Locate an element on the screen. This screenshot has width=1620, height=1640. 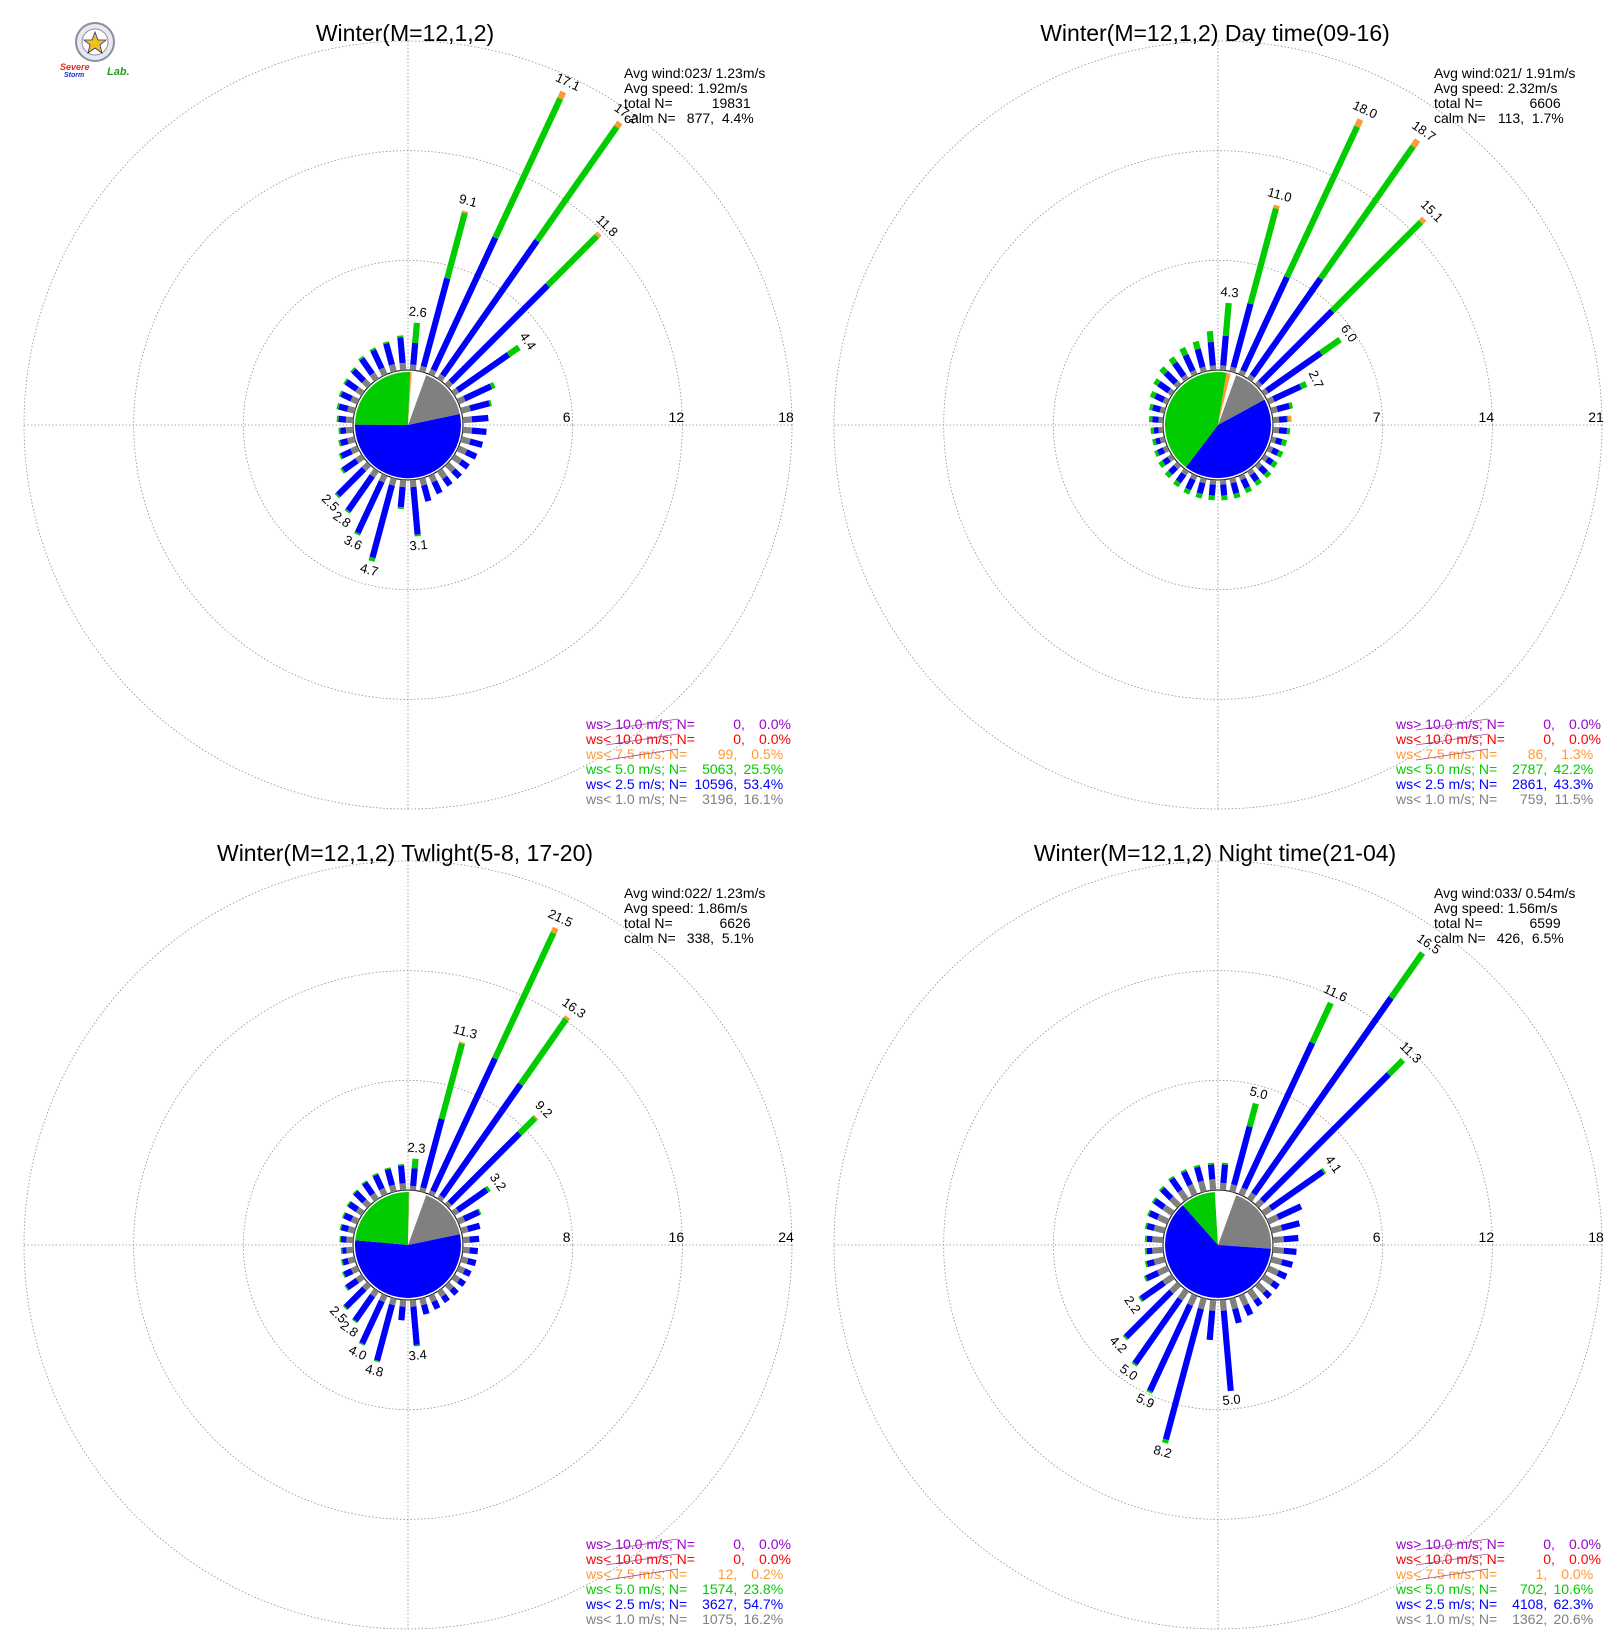
stats-row: Avg speed: 1.86m/s is located at coordinates (694, 908).